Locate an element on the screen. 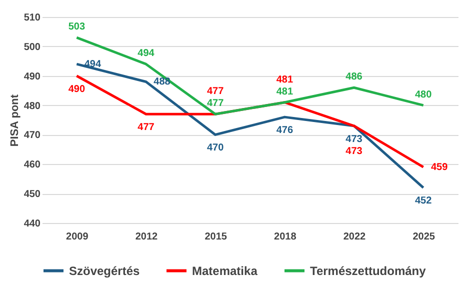  x-tick-label: 2025 is located at coordinates (424, 237).